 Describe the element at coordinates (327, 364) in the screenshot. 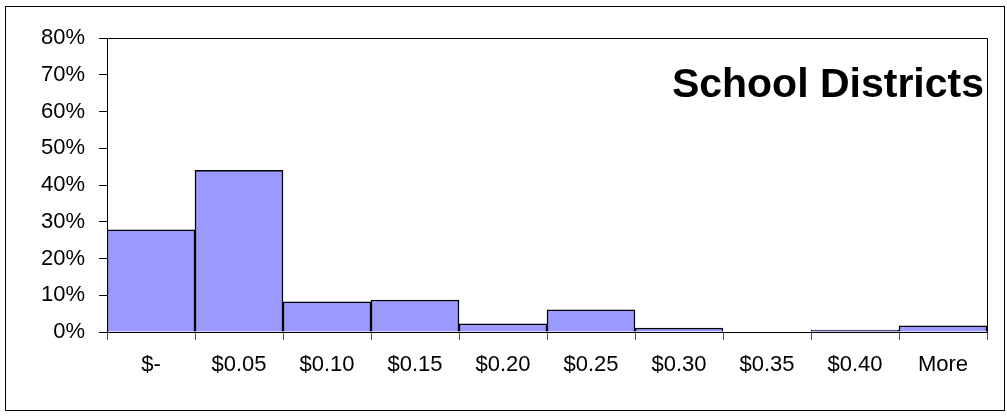

I see `x-tick-label: $0.10` at that location.